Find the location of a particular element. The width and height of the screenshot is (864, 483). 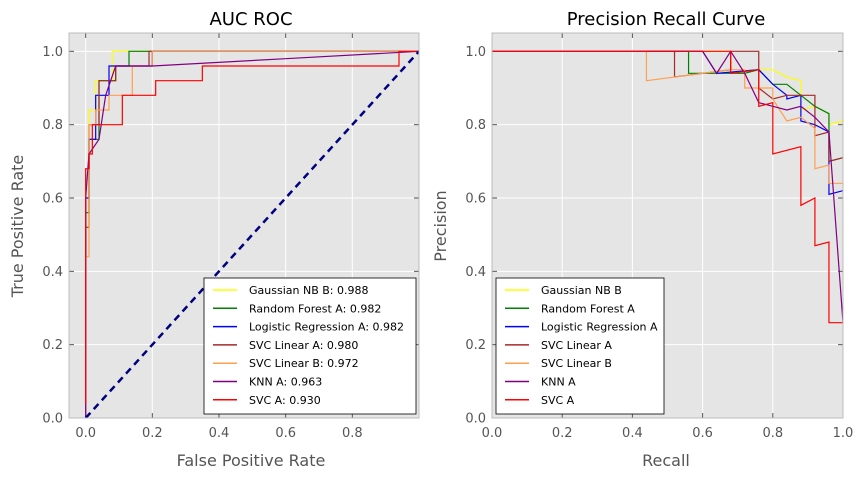

roc-xtick-label: 0.6 is located at coordinates (285, 433).